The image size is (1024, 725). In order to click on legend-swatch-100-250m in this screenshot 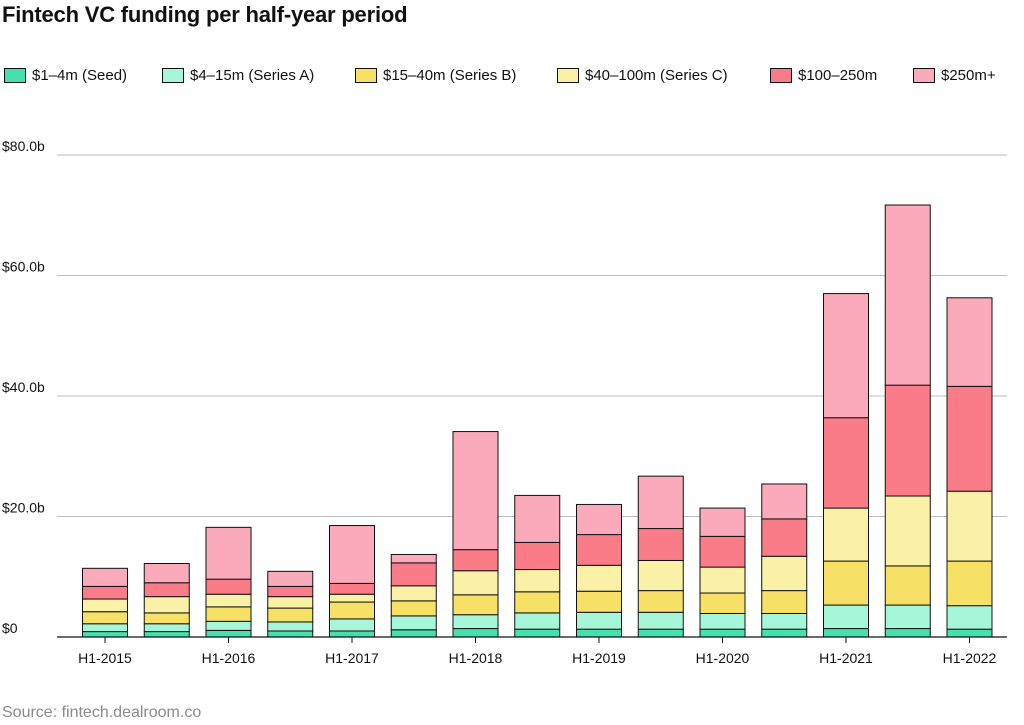, I will do `click(781, 75)`.